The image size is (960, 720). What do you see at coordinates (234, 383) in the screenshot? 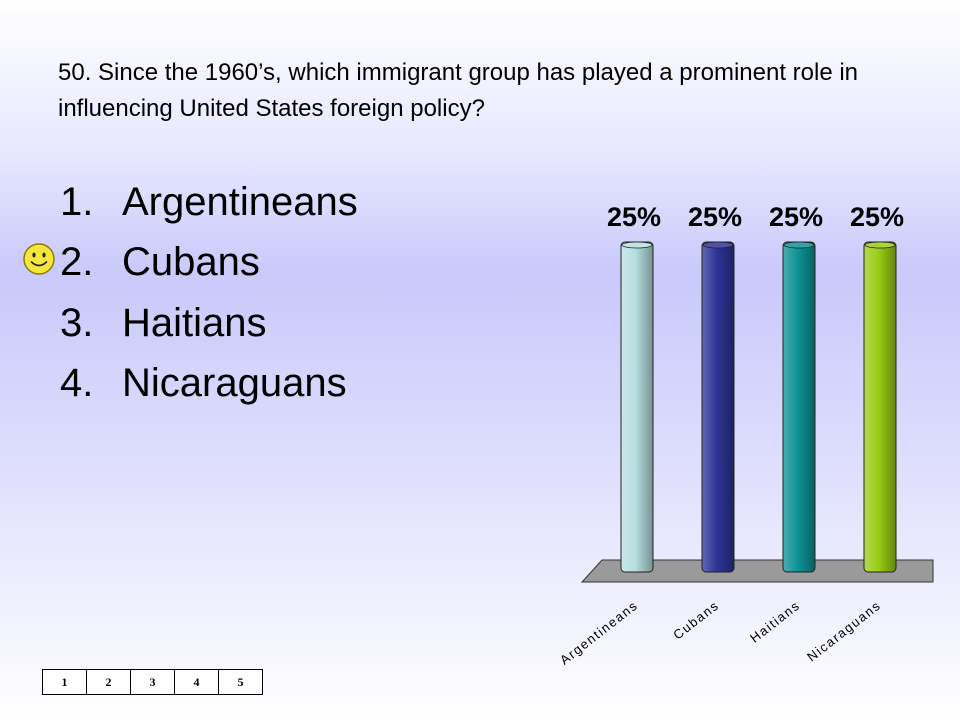
I see `answer-label: Nicaraguans` at bounding box center [234, 383].